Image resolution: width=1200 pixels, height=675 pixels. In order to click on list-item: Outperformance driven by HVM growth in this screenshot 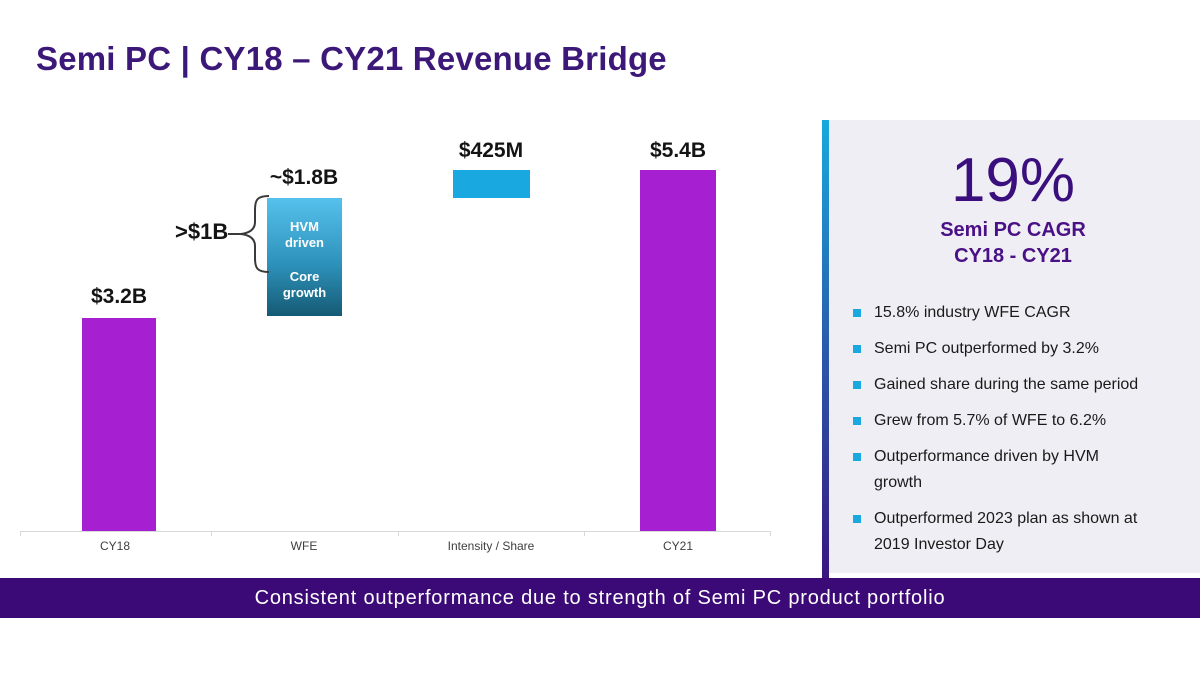, I will do `click(1018, 470)`.